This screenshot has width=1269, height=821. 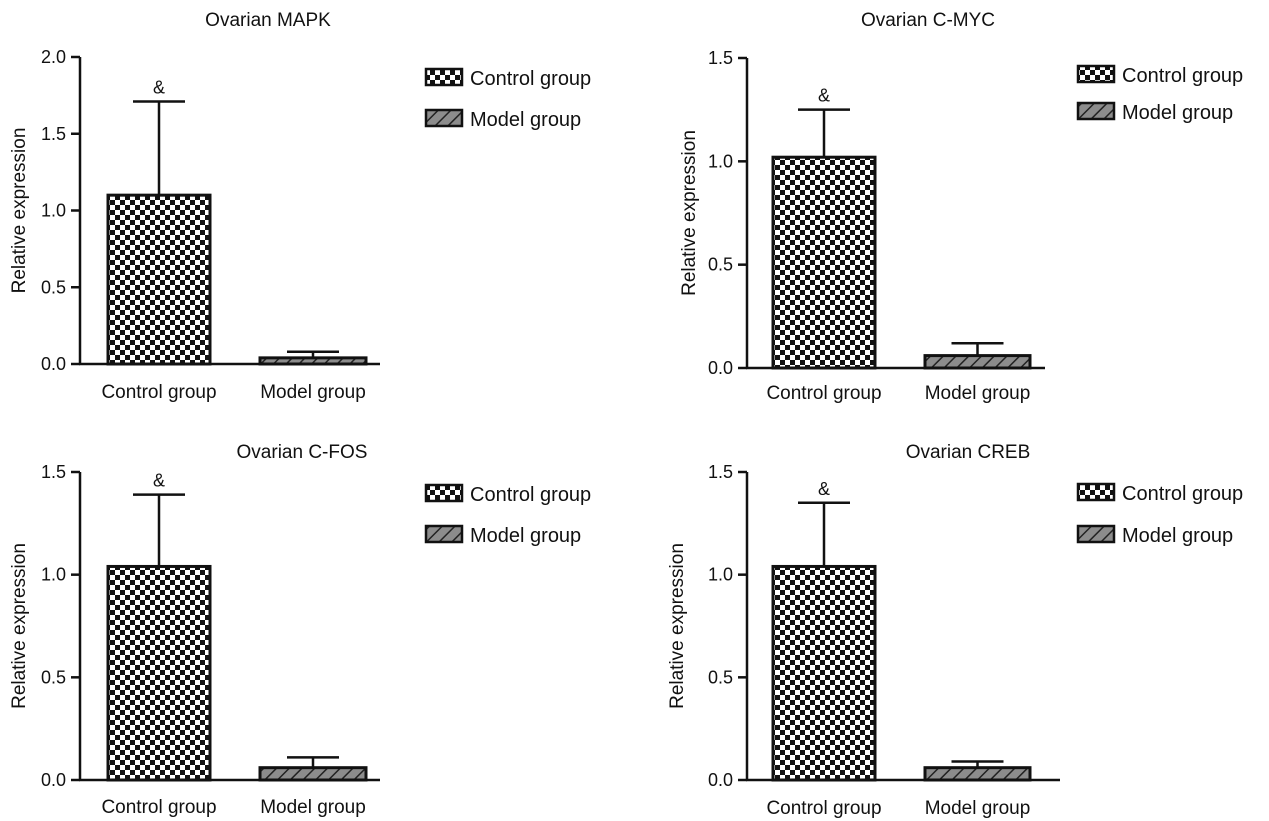 I want to click on chart-title: Ovarian MAPK, so click(x=268, y=20).